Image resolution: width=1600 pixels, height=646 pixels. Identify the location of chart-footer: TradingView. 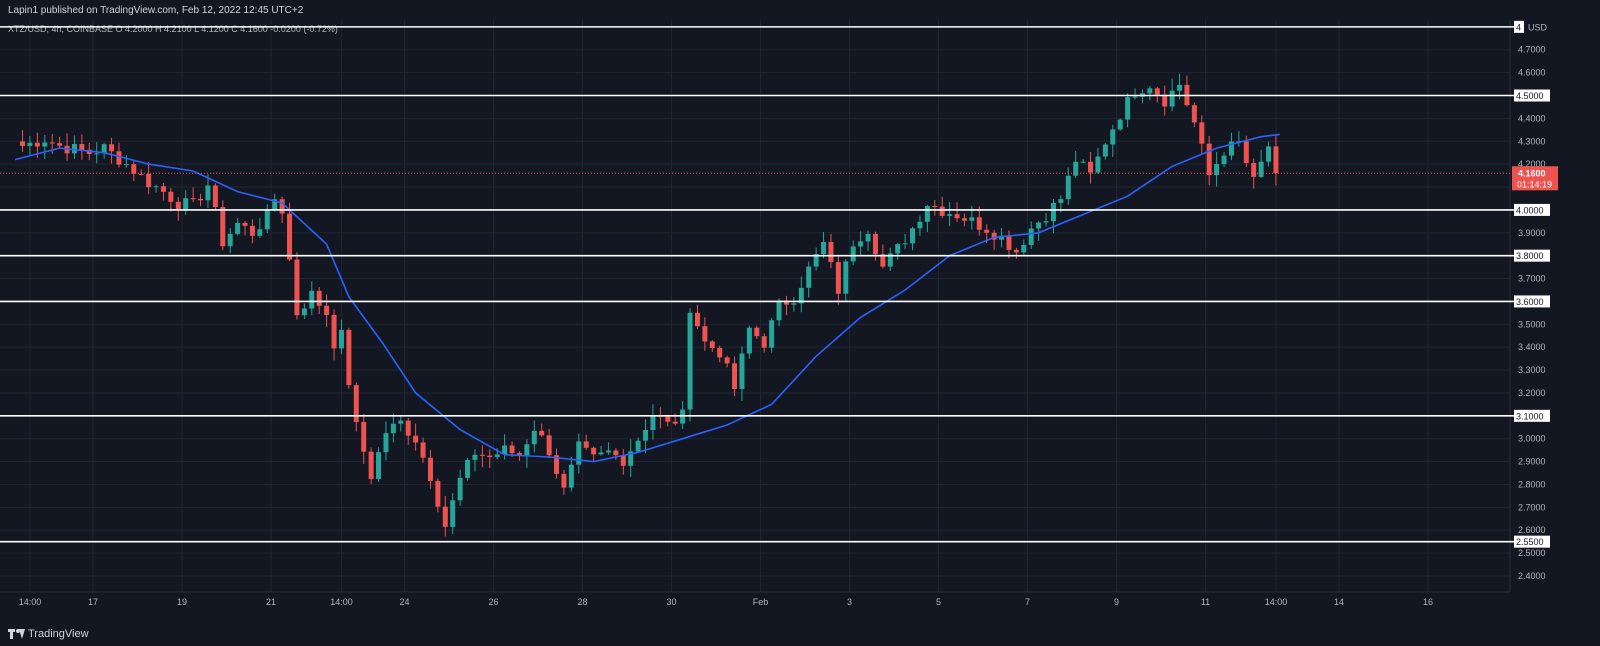
(800, 634).